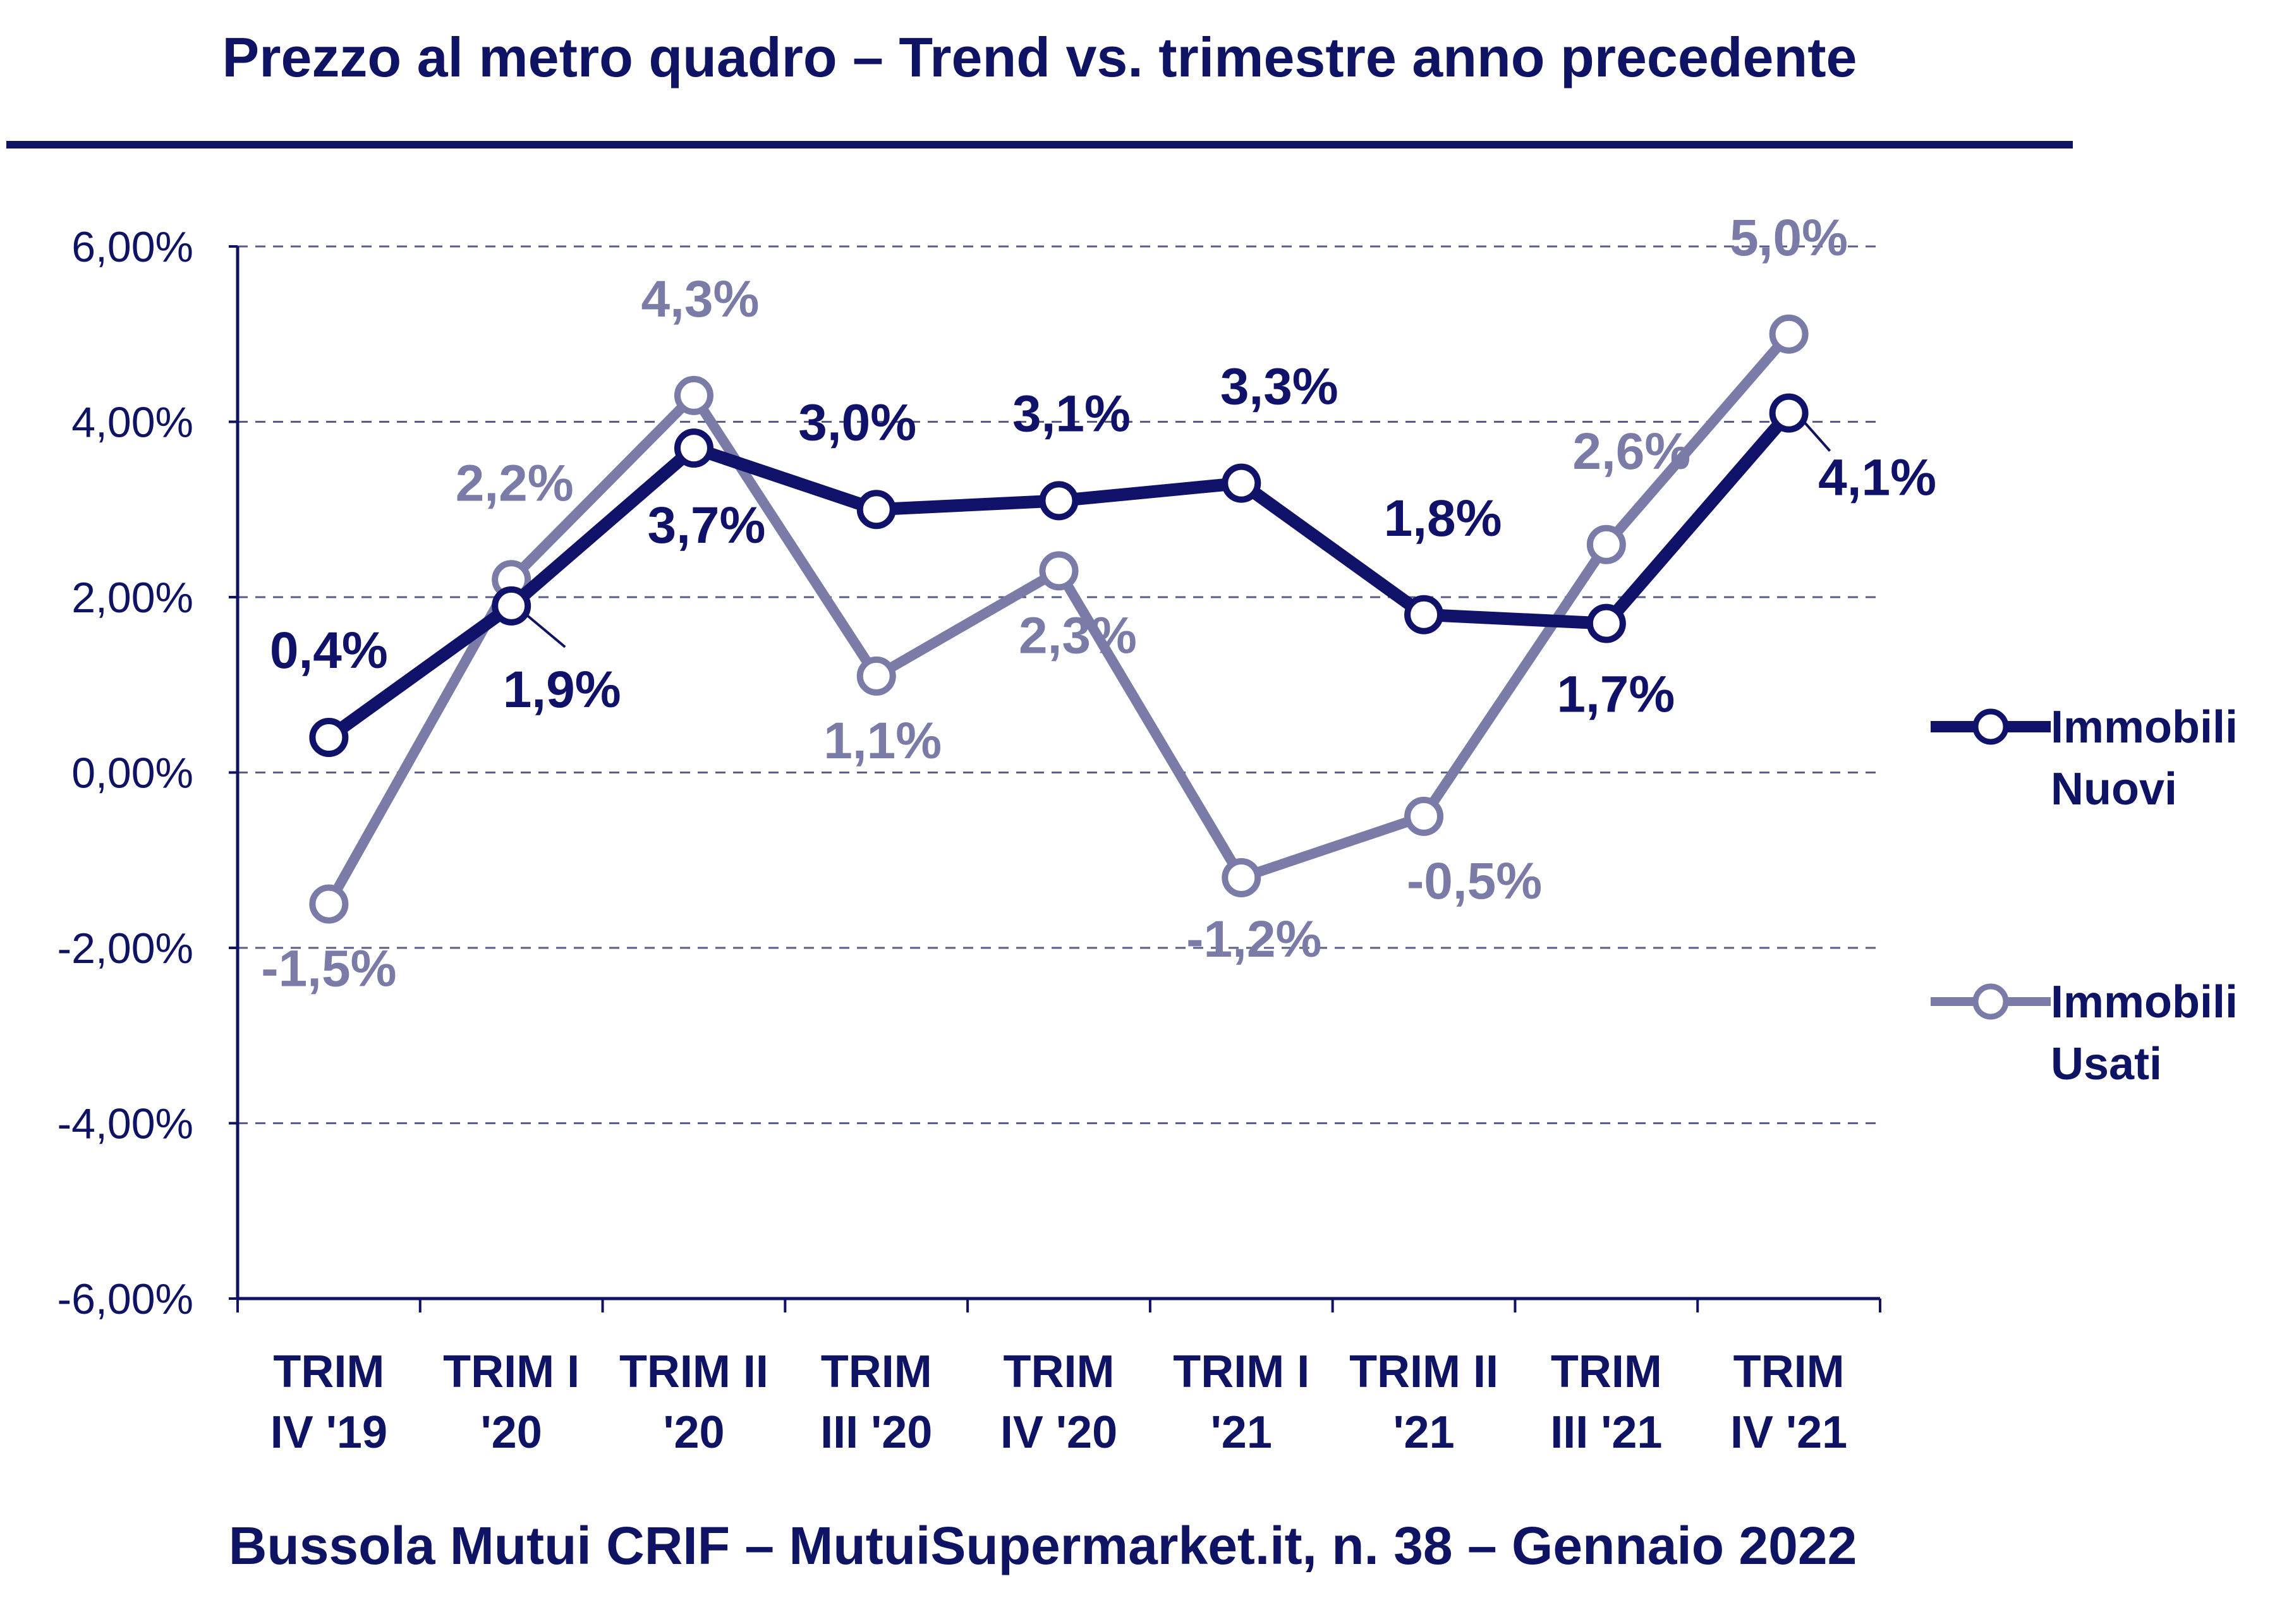 The height and width of the screenshot is (1624, 2270). I want to click on series-usati-data-label: 4,3%, so click(700, 299).